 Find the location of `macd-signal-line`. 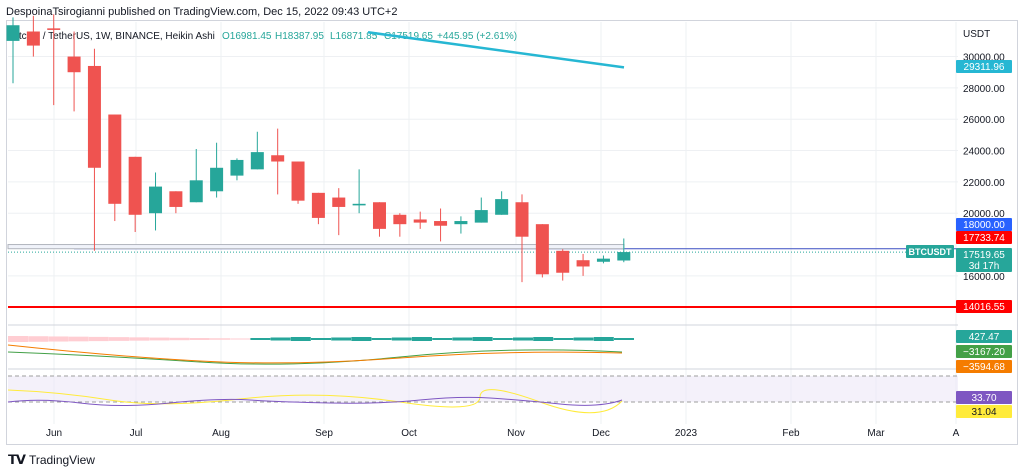

macd-signal-line is located at coordinates (315, 354).